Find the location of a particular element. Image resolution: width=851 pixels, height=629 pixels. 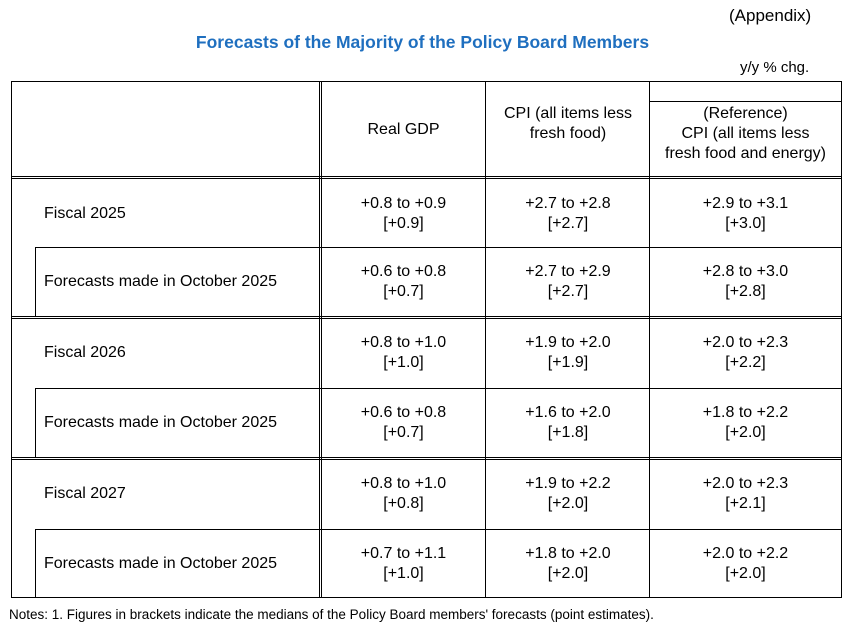

table-cell-ref: +2.0 to +2.2 [+2.0] is located at coordinates (745, 564).